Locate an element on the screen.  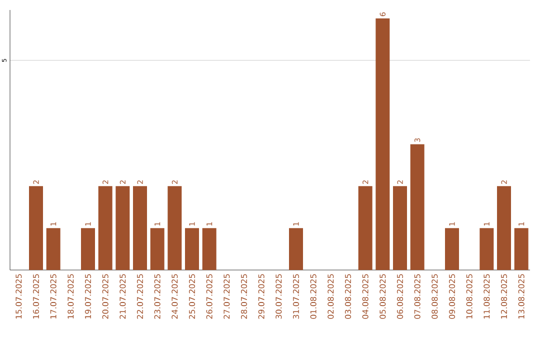
x-tick-label: 26.07.2025 is located at coordinates (209, 296).